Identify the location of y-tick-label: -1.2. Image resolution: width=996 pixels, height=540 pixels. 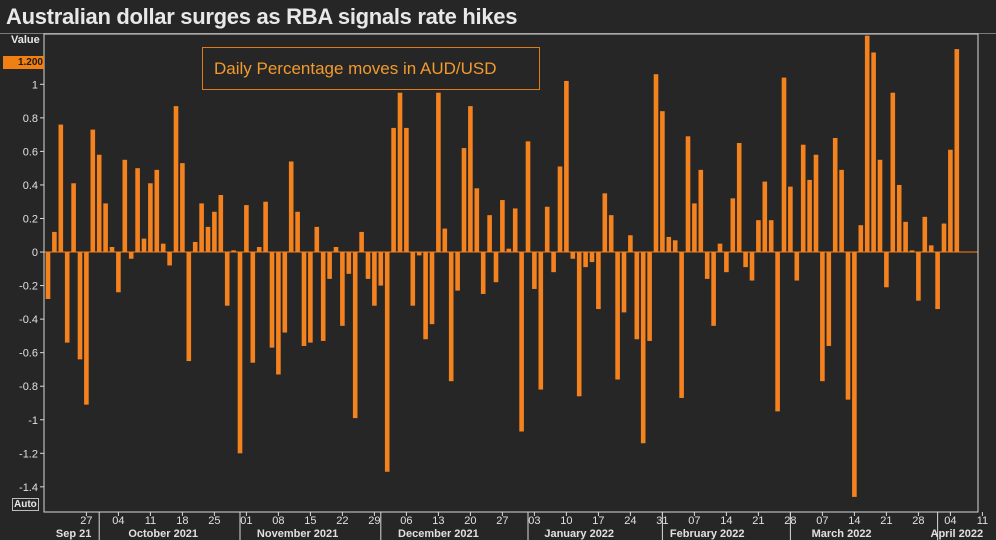
(28, 454).